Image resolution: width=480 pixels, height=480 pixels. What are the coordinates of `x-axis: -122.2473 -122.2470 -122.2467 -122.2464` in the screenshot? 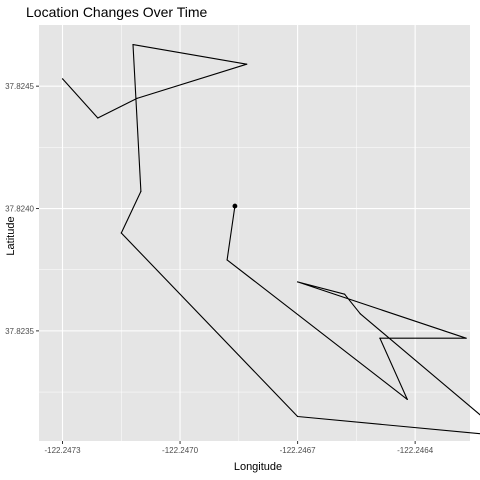 It's located at (239, 448).